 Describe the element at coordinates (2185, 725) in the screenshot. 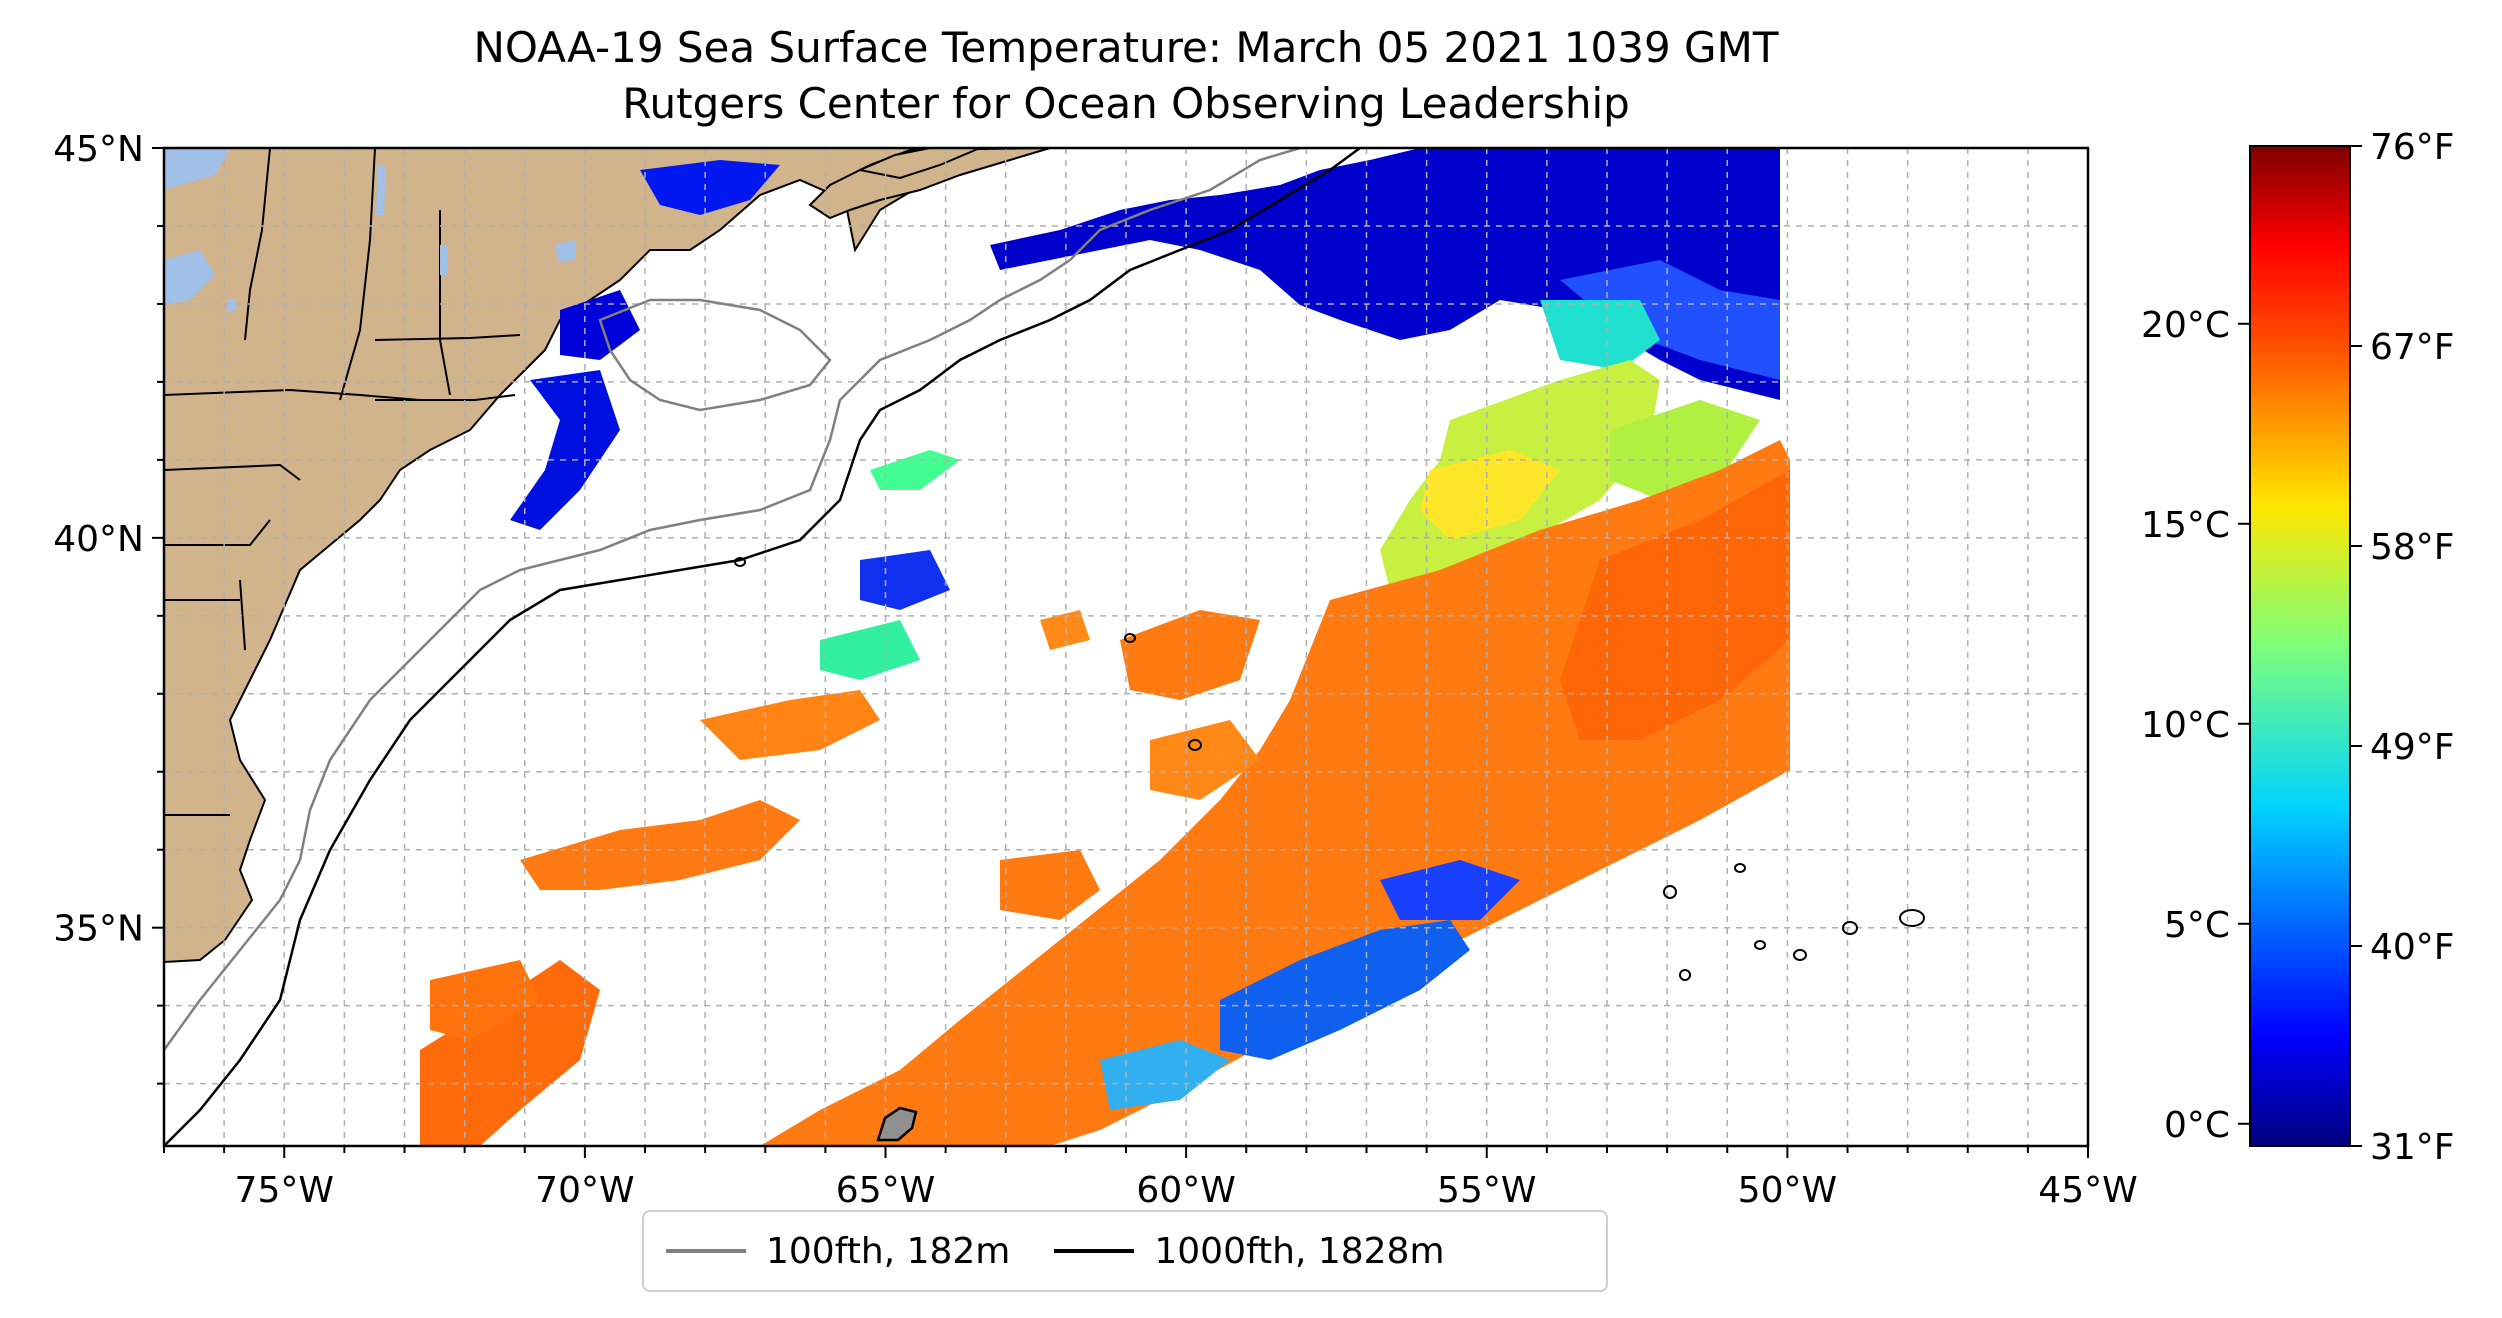

I see `celsius-tick-label: 10°C` at that location.